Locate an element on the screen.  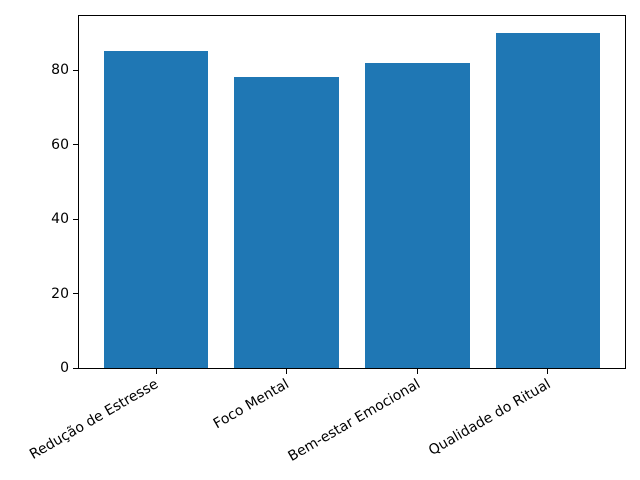
x-tick-label-3: Qualidade do Ritual is located at coordinates (489, 418).